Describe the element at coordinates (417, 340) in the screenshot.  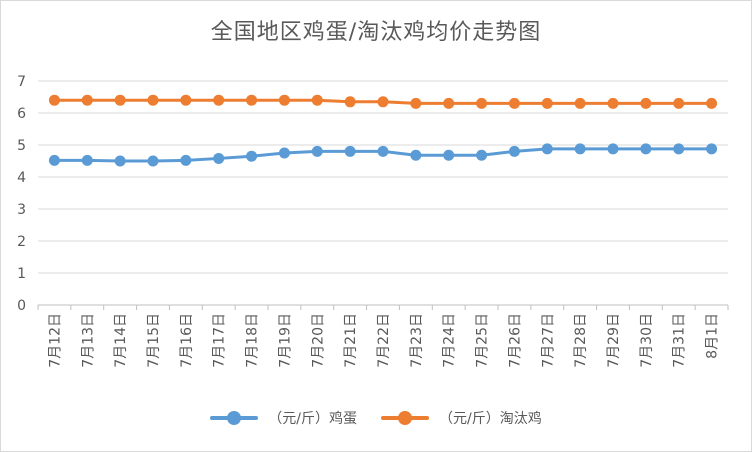
I see `x-tick-label: 7月23日` at that location.